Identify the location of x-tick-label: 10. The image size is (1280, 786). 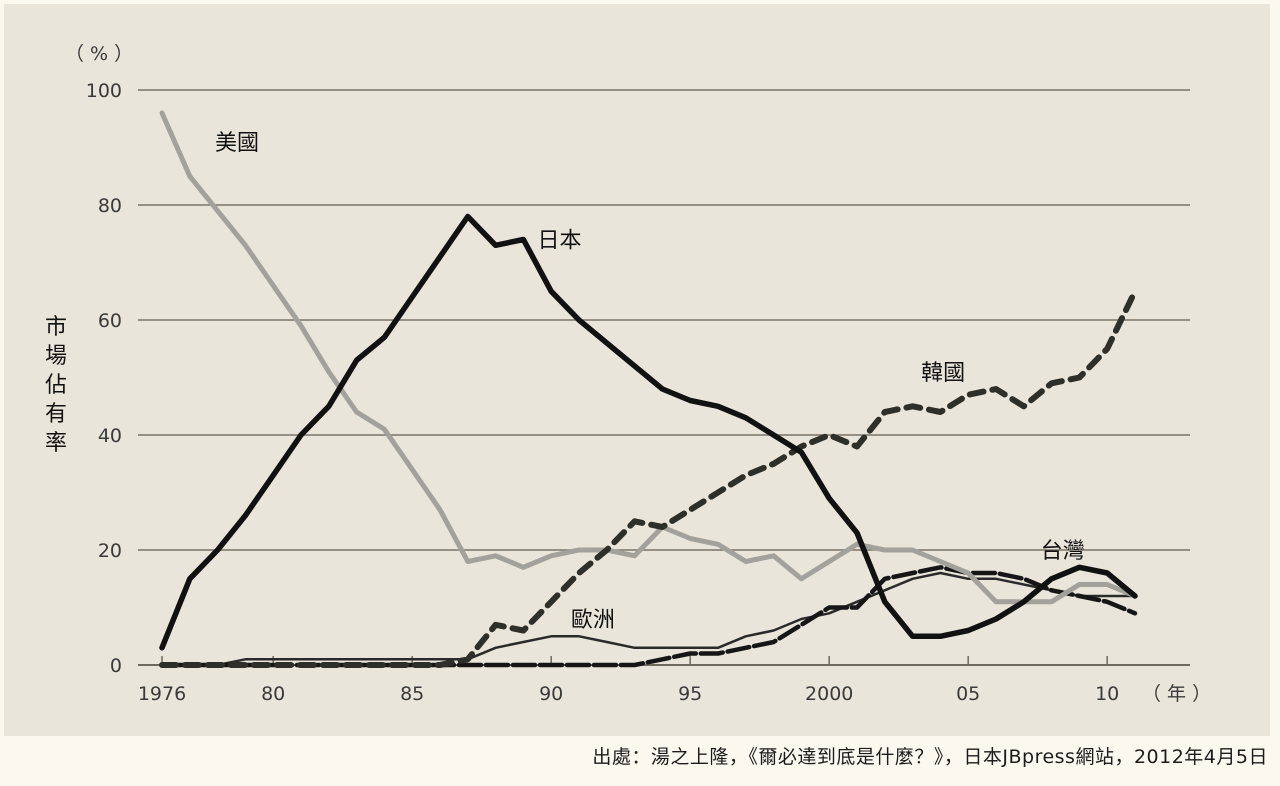
(1107, 694).